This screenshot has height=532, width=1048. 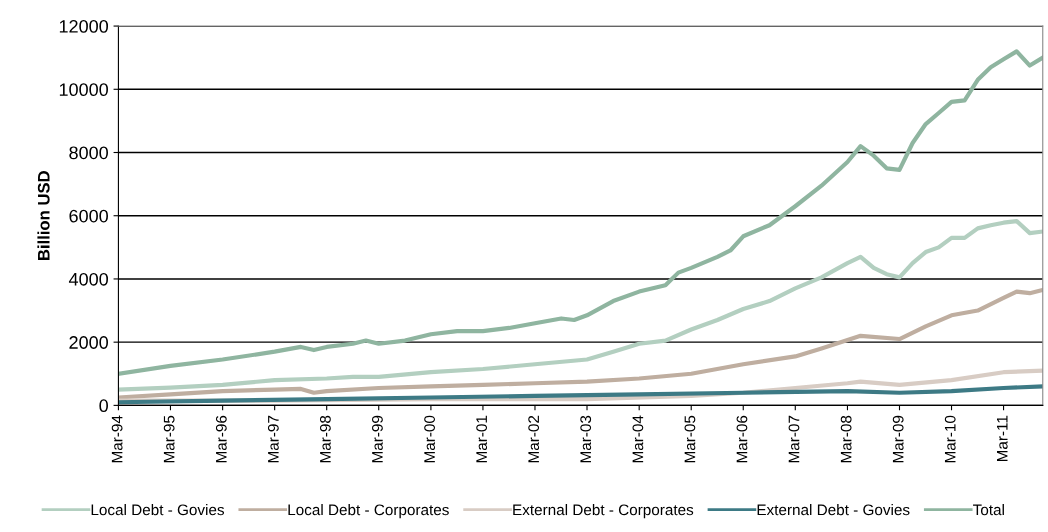 I want to click on legend-label: Total, so click(x=988, y=510).